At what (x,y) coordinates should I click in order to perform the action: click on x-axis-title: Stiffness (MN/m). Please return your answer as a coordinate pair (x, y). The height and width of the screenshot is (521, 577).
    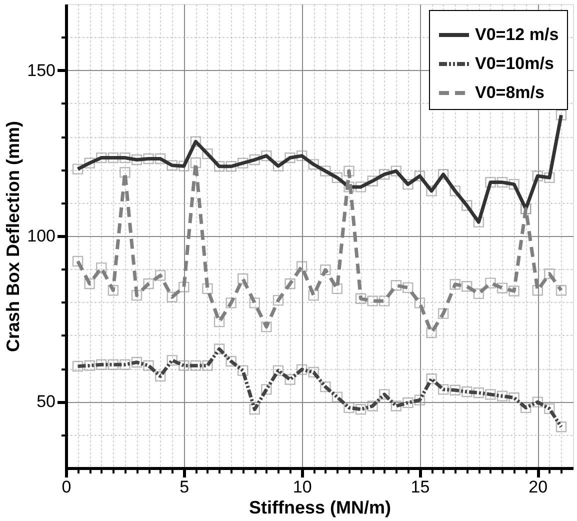
    Looking at the image, I should click on (320, 508).